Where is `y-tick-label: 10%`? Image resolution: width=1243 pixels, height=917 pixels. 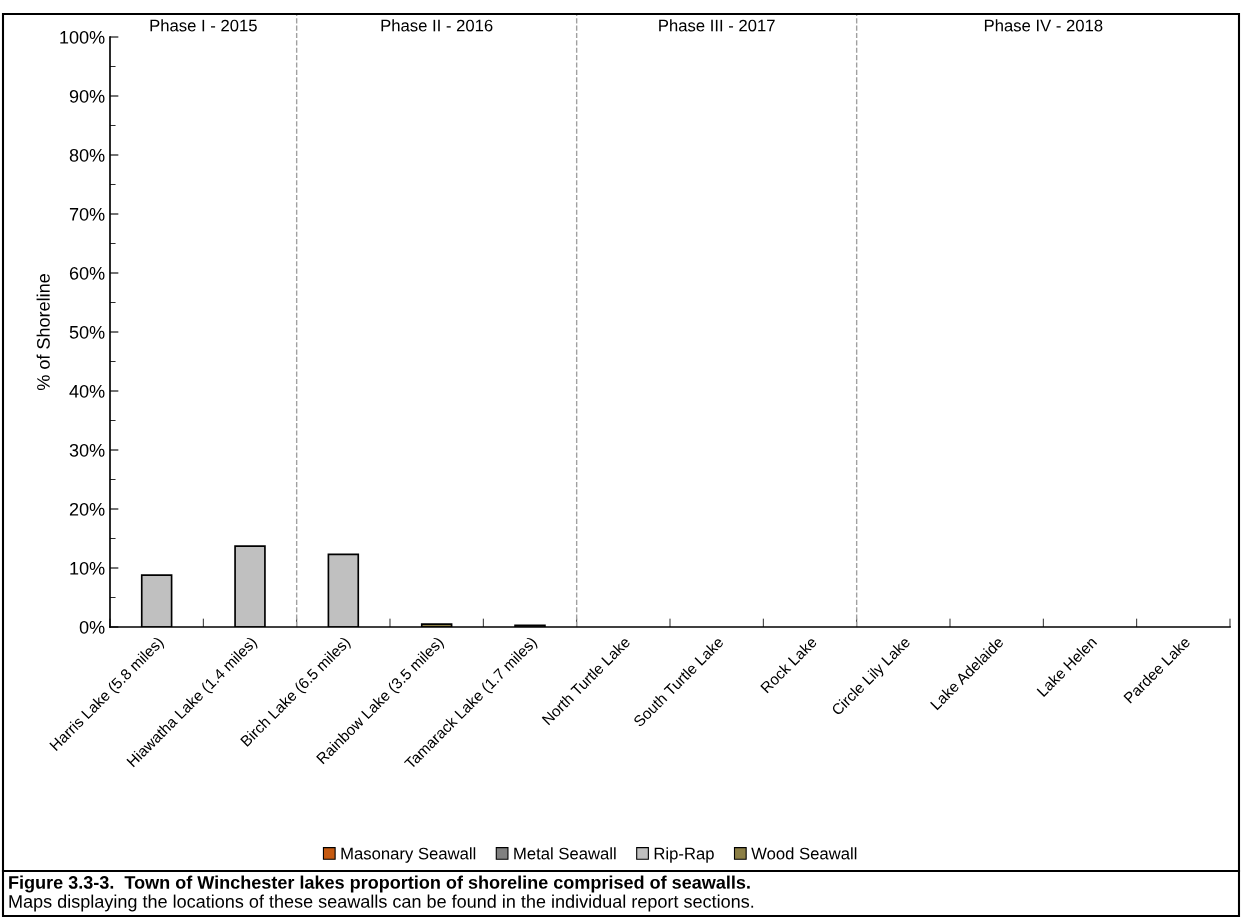
y-tick-label: 10% is located at coordinates (87, 568).